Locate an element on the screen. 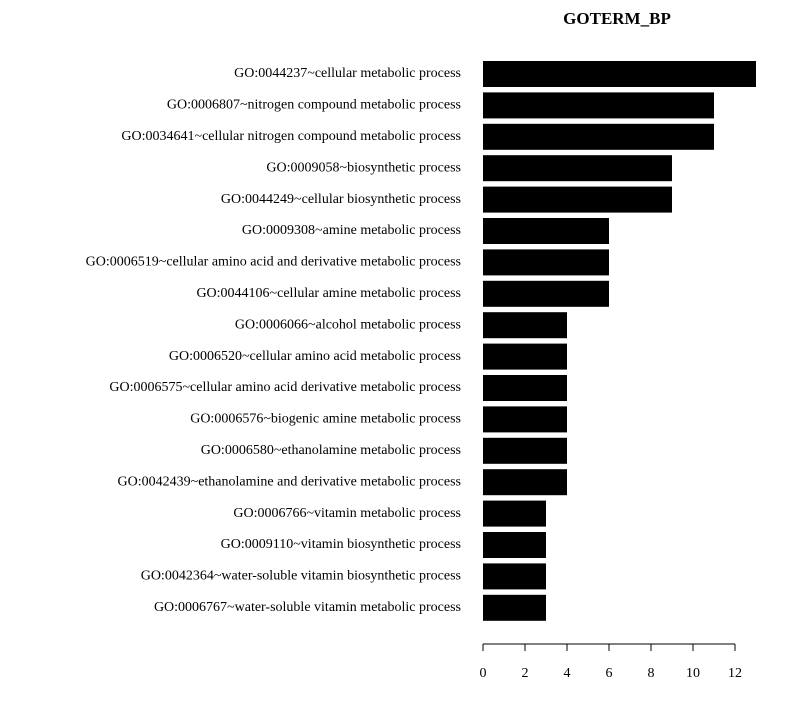  x-tick-label: 4 is located at coordinates (567, 673).